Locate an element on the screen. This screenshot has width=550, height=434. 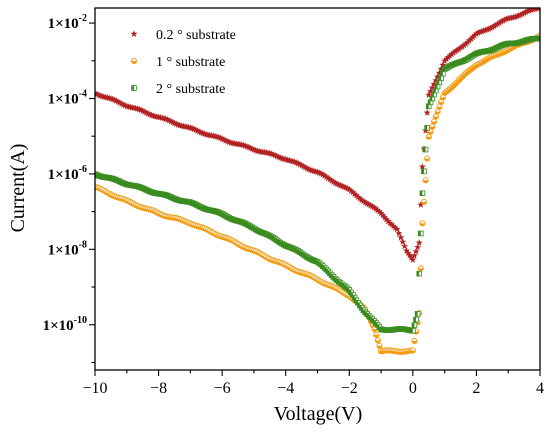
legend-marker is located at coordinates (134, 34).